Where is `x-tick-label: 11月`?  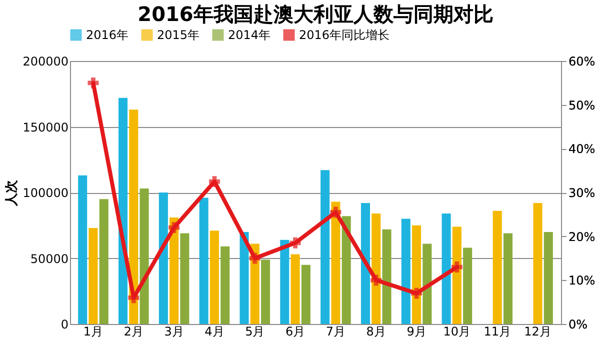
x-tick-label: 11月 is located at coordinates (497, 331).